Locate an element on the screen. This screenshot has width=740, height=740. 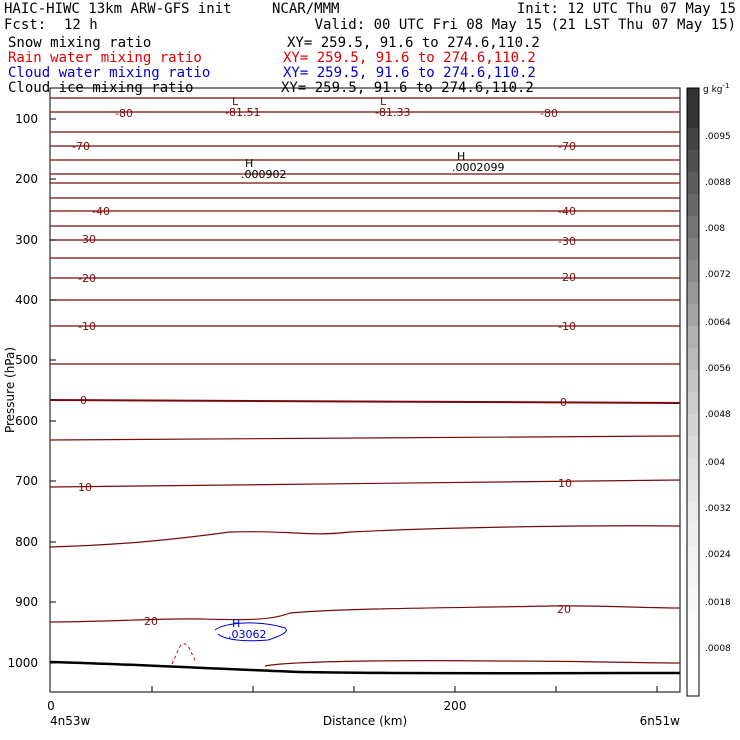
y-tick-label: 900 is located at coordinates (26, 602).